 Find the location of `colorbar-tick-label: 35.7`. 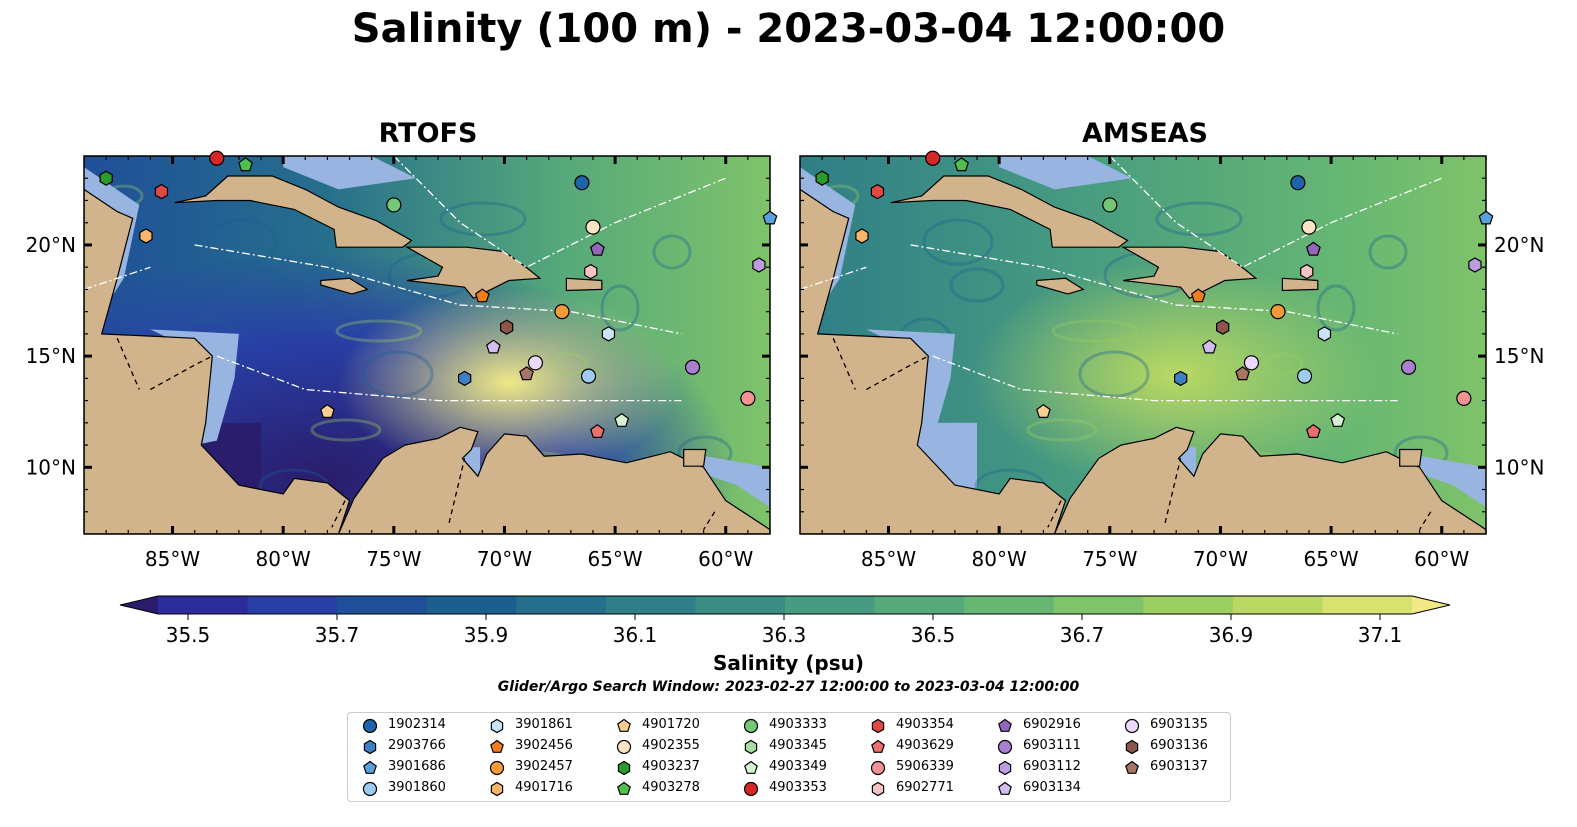

colorbar-tick-label: 35.7 is located at coordinates (337, 635).